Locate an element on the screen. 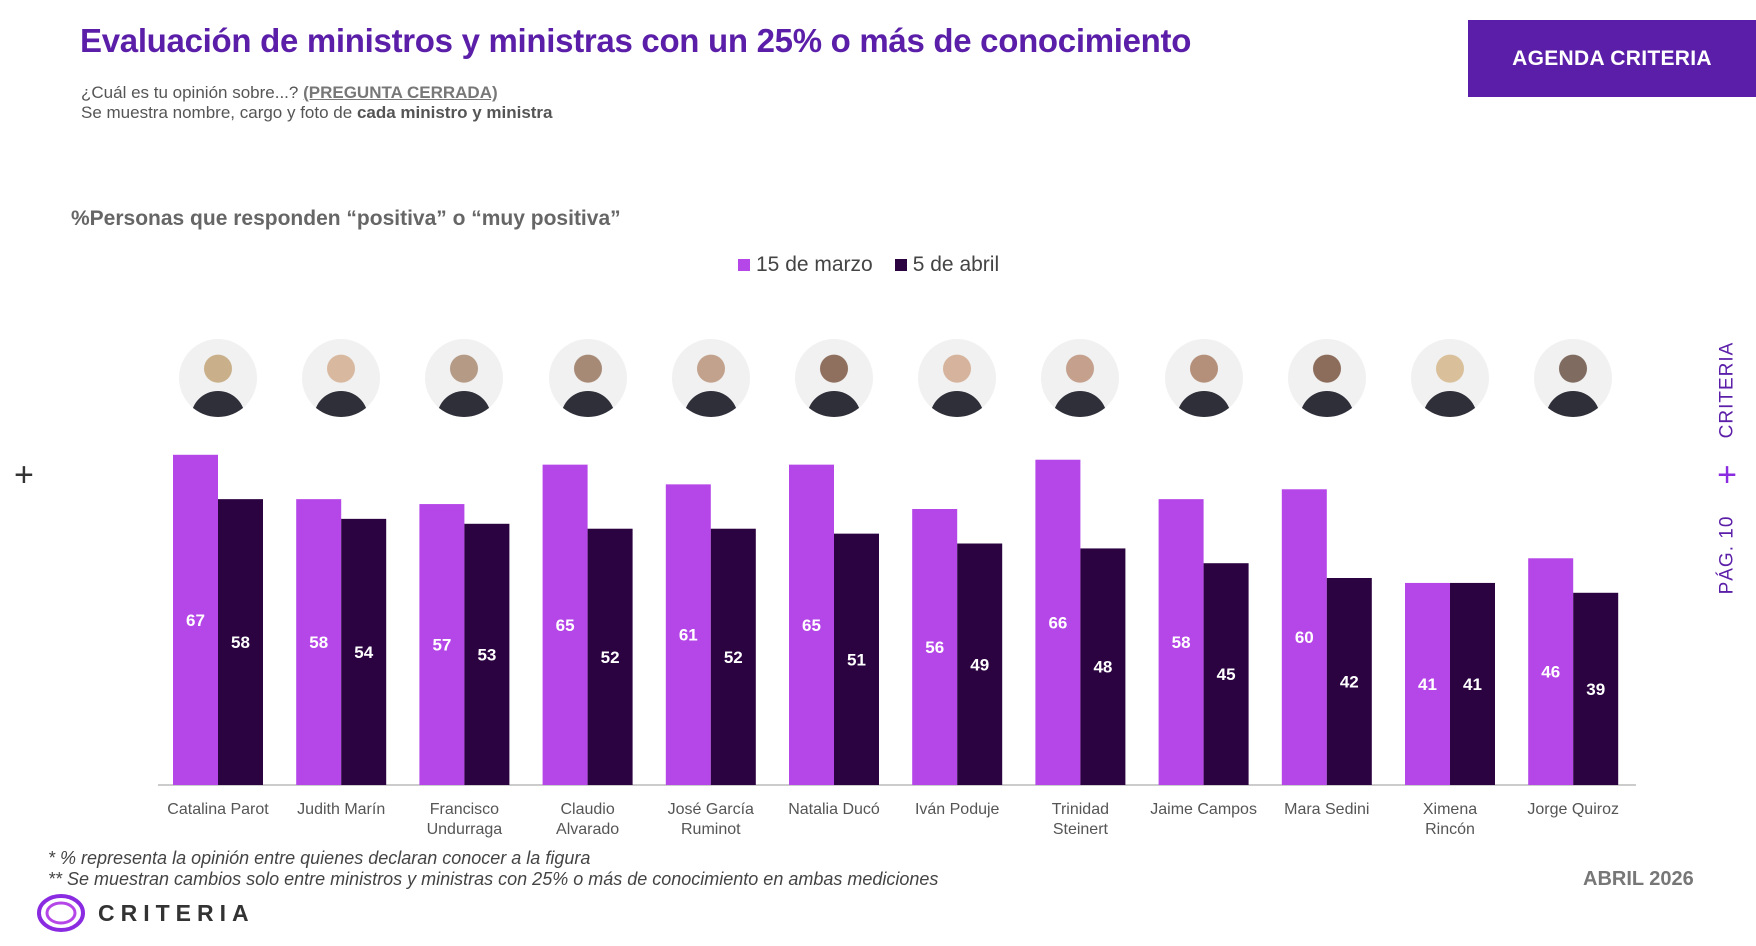 This screenshot has width=1756, height=946. data-label-series-1: 67 is located at coordinates (195, 620).